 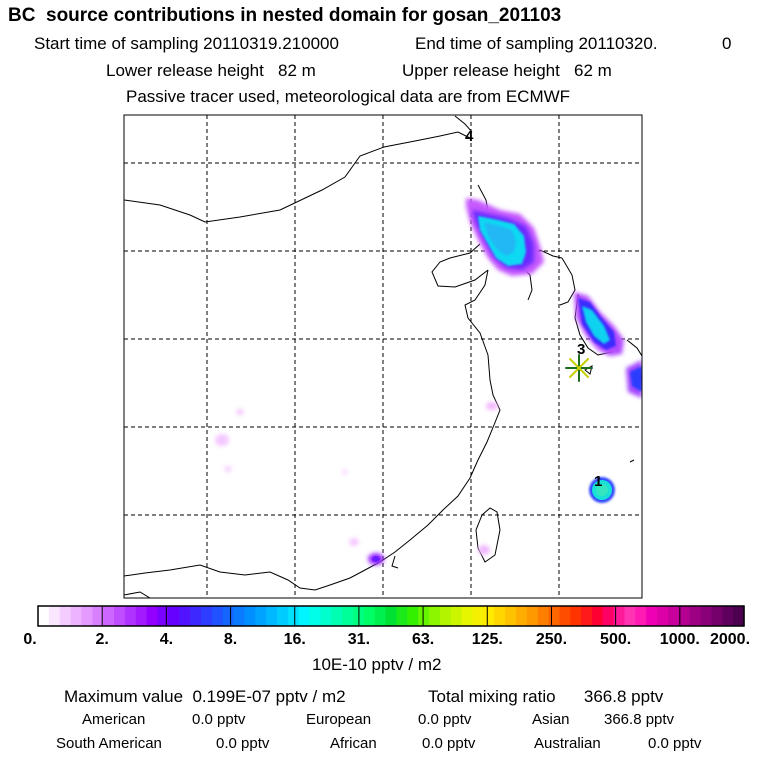 I want to click on region-value-asian: 366.8 pptv, so click(x=639, y=719).